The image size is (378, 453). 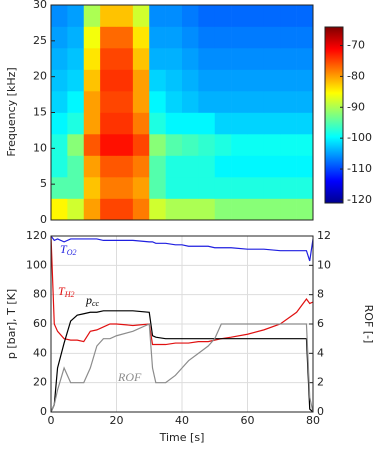 I want to click on series-annotation: TH2, so click(x=66, y=291).